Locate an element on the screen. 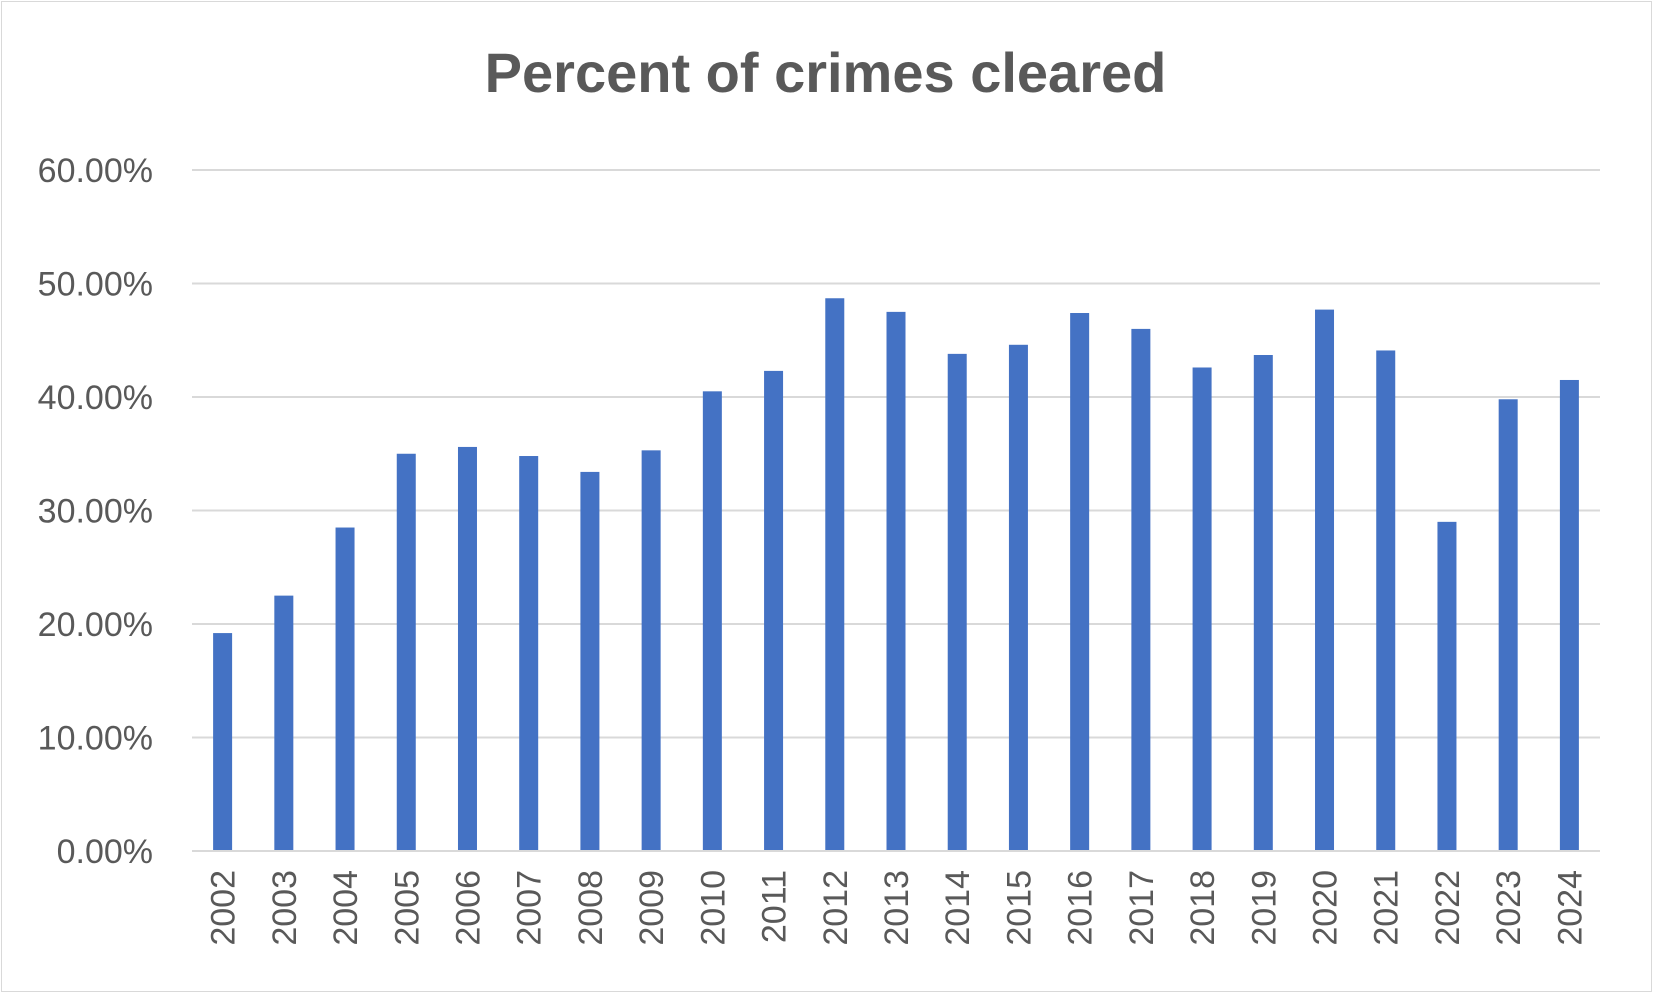 The width and height of the screenshot is (1653, 993). x-tick-label: 2014 is located at coordinates (958, 908).